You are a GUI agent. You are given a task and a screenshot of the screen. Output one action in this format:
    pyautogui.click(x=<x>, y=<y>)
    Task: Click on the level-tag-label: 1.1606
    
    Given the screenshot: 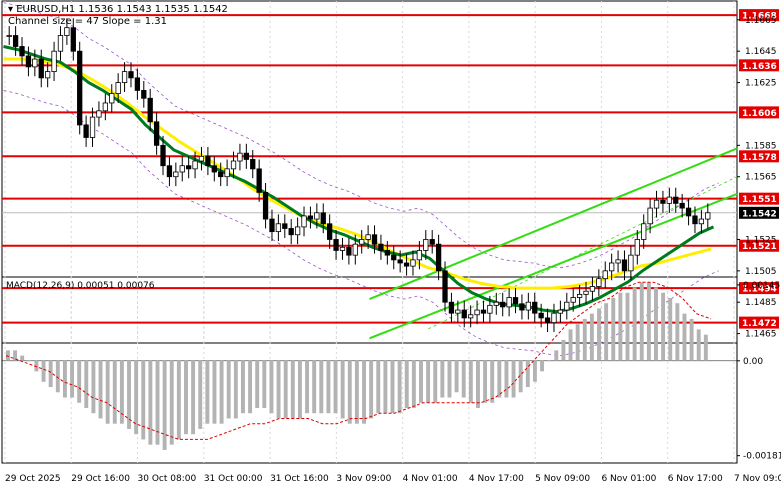 What is the action you would take?
    pyautogui.click(x=759, y=114)
    